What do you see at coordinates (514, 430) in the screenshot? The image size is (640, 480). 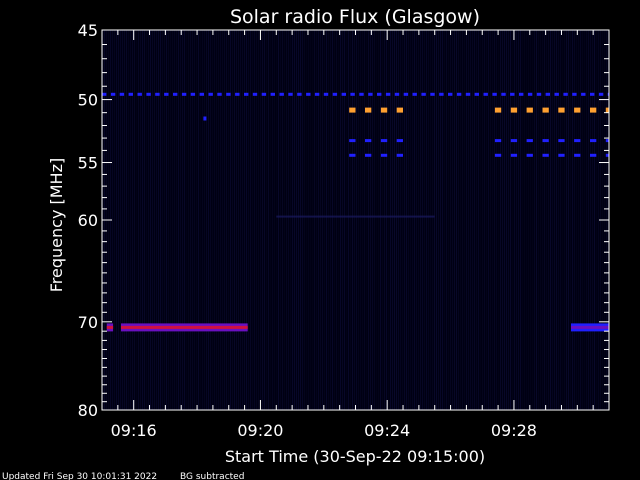 I see `x-tick-label: 09:28` at bounding box center [514, 430].